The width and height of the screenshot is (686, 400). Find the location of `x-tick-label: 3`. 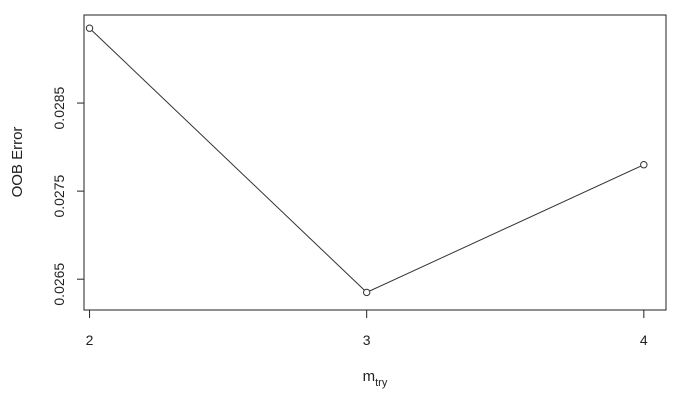

x-tick-label: 3 is located at coordinates (367, 340).